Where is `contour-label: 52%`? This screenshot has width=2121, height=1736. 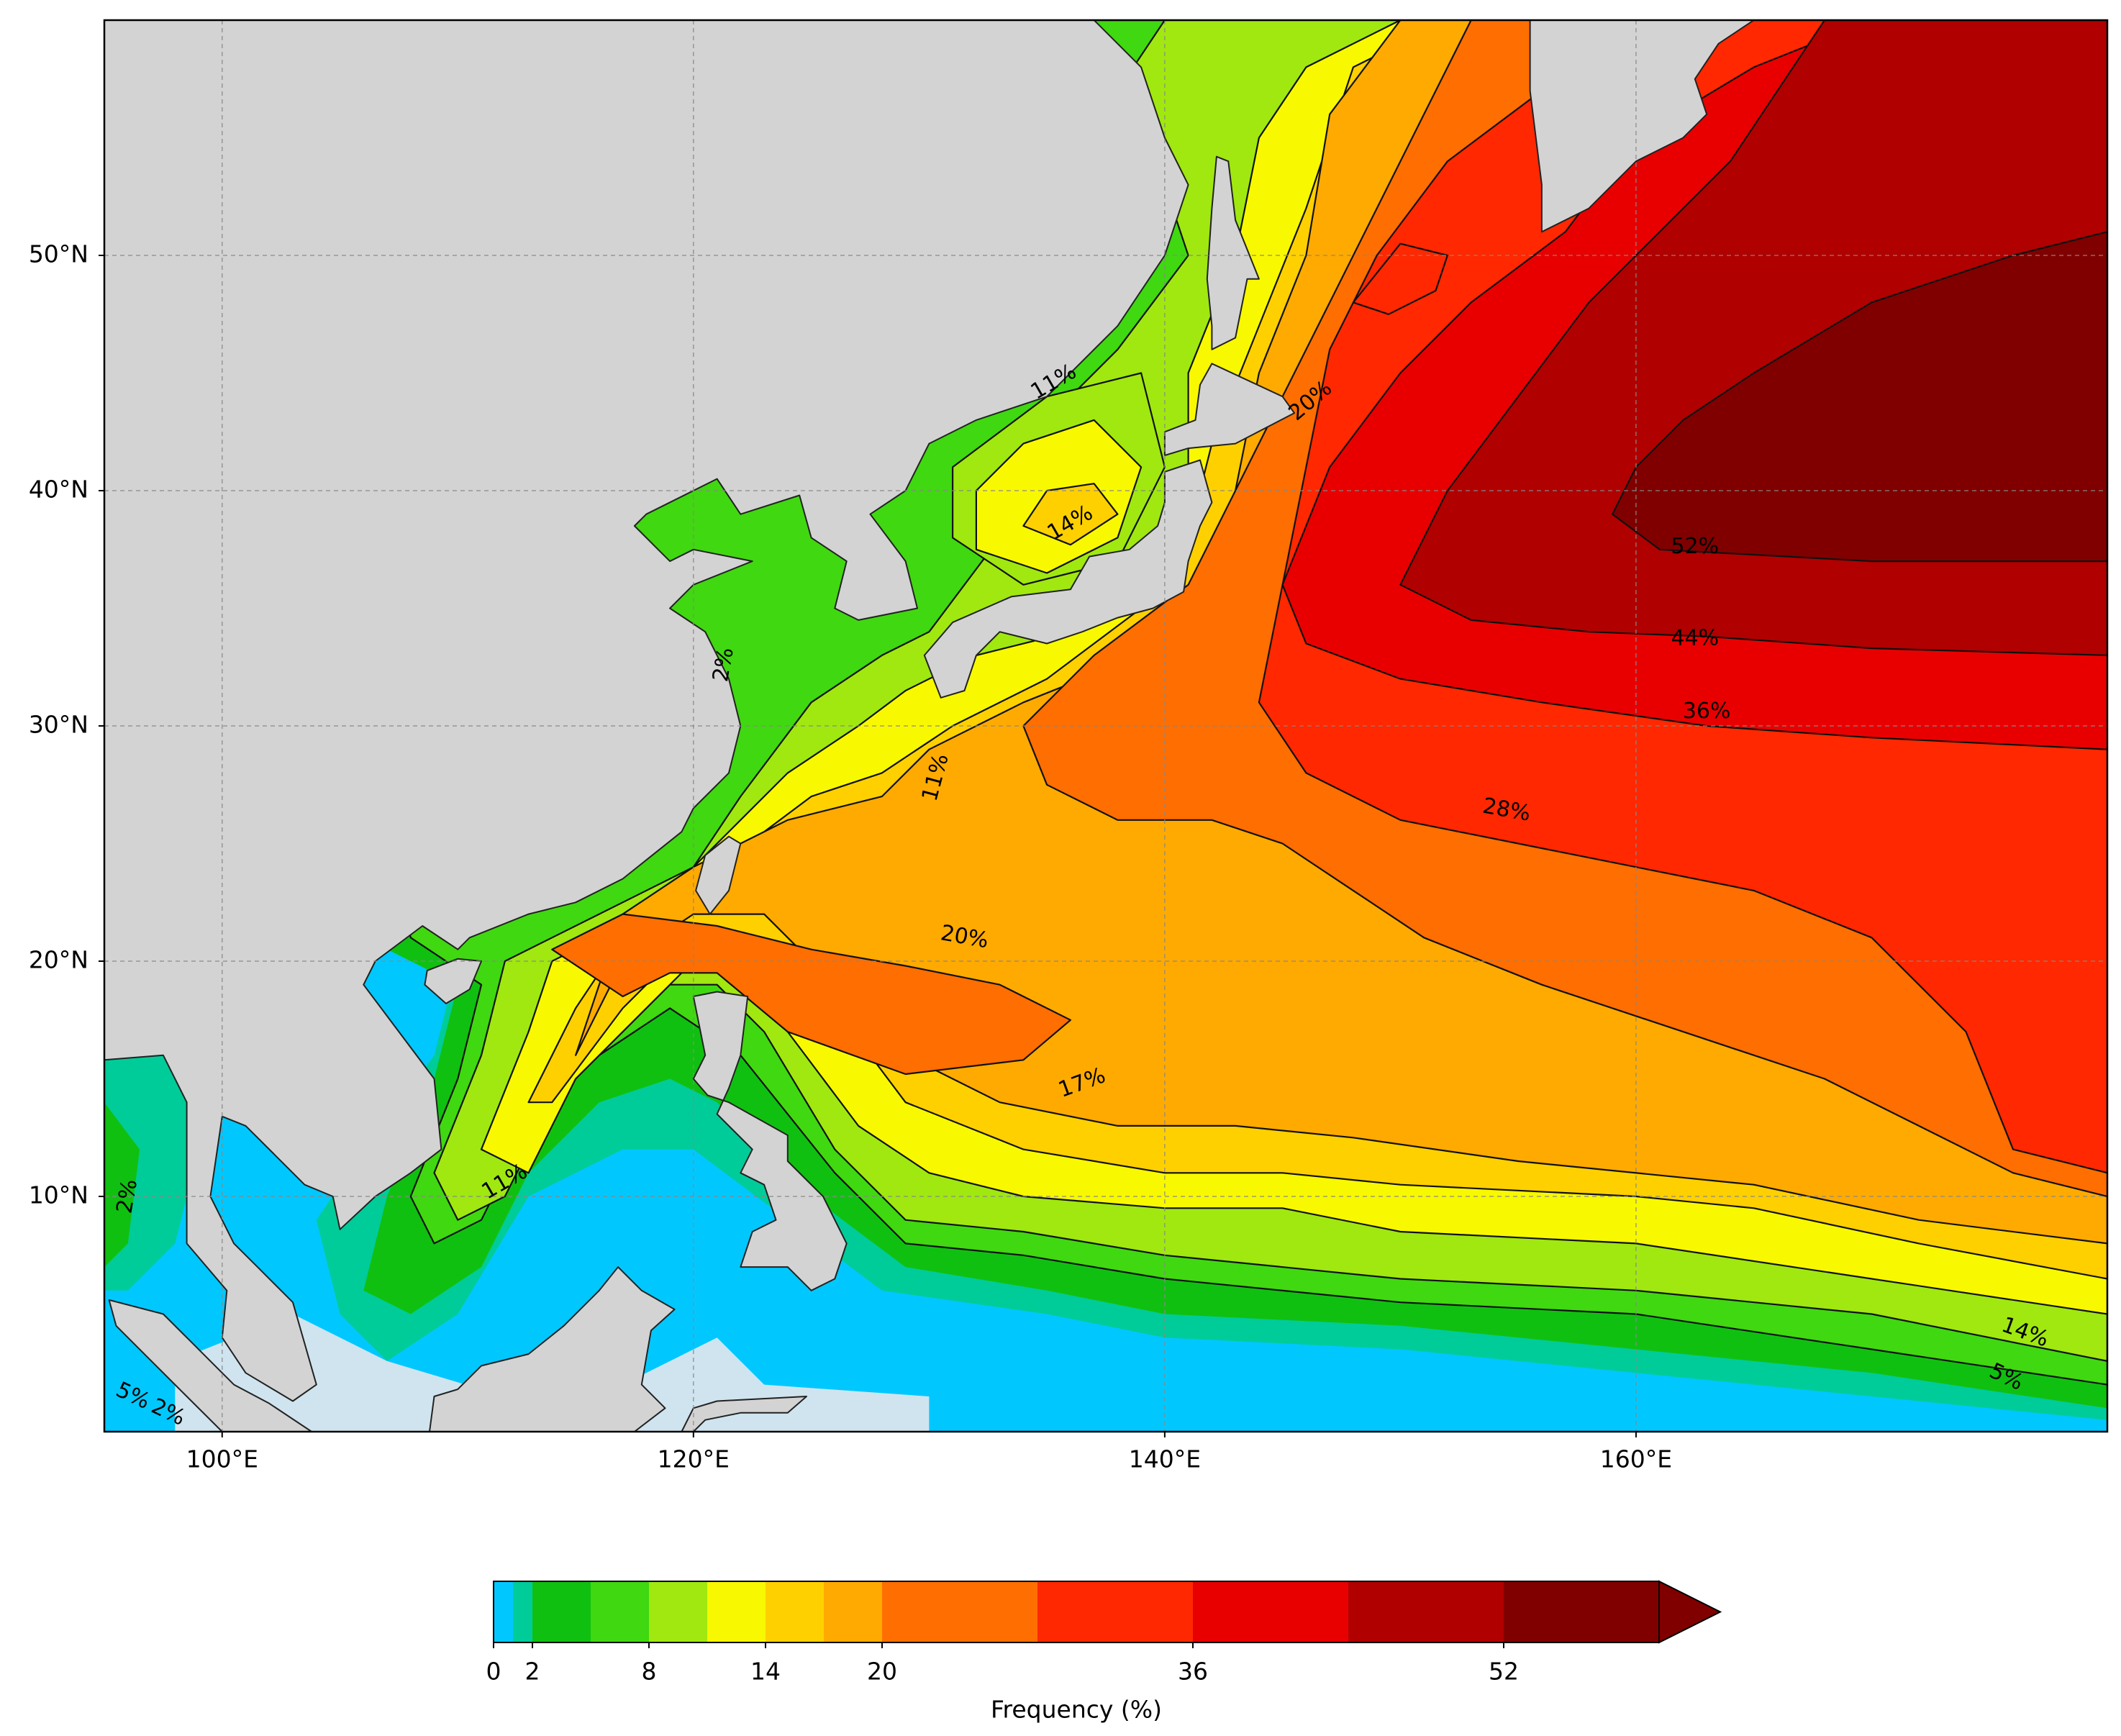 contour-label: 52% is located at coordinates (1695, 546).